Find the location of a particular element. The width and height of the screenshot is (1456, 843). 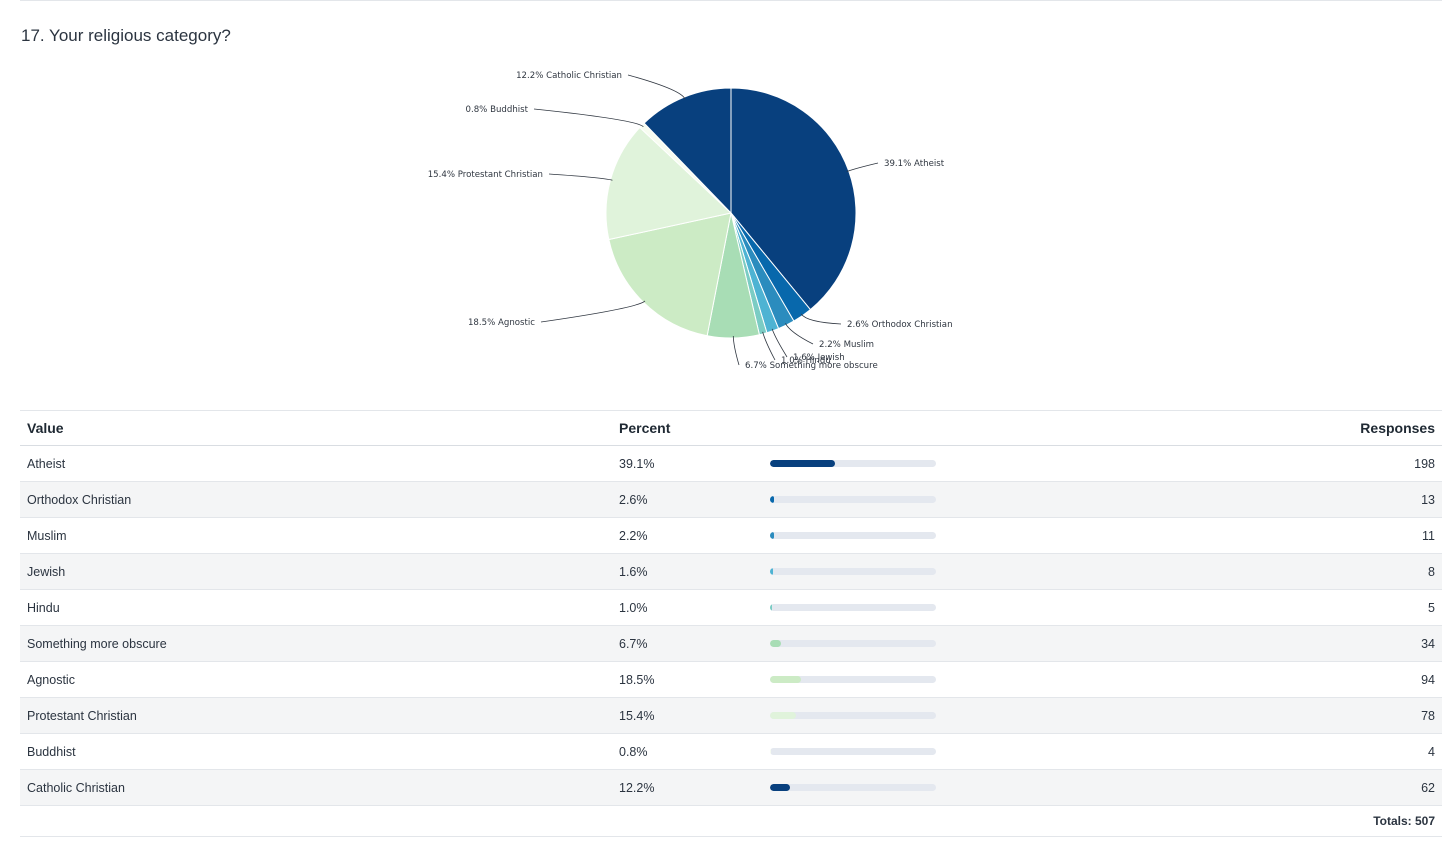

row-value: Catholic Christian is located at coordinates (316, 787).